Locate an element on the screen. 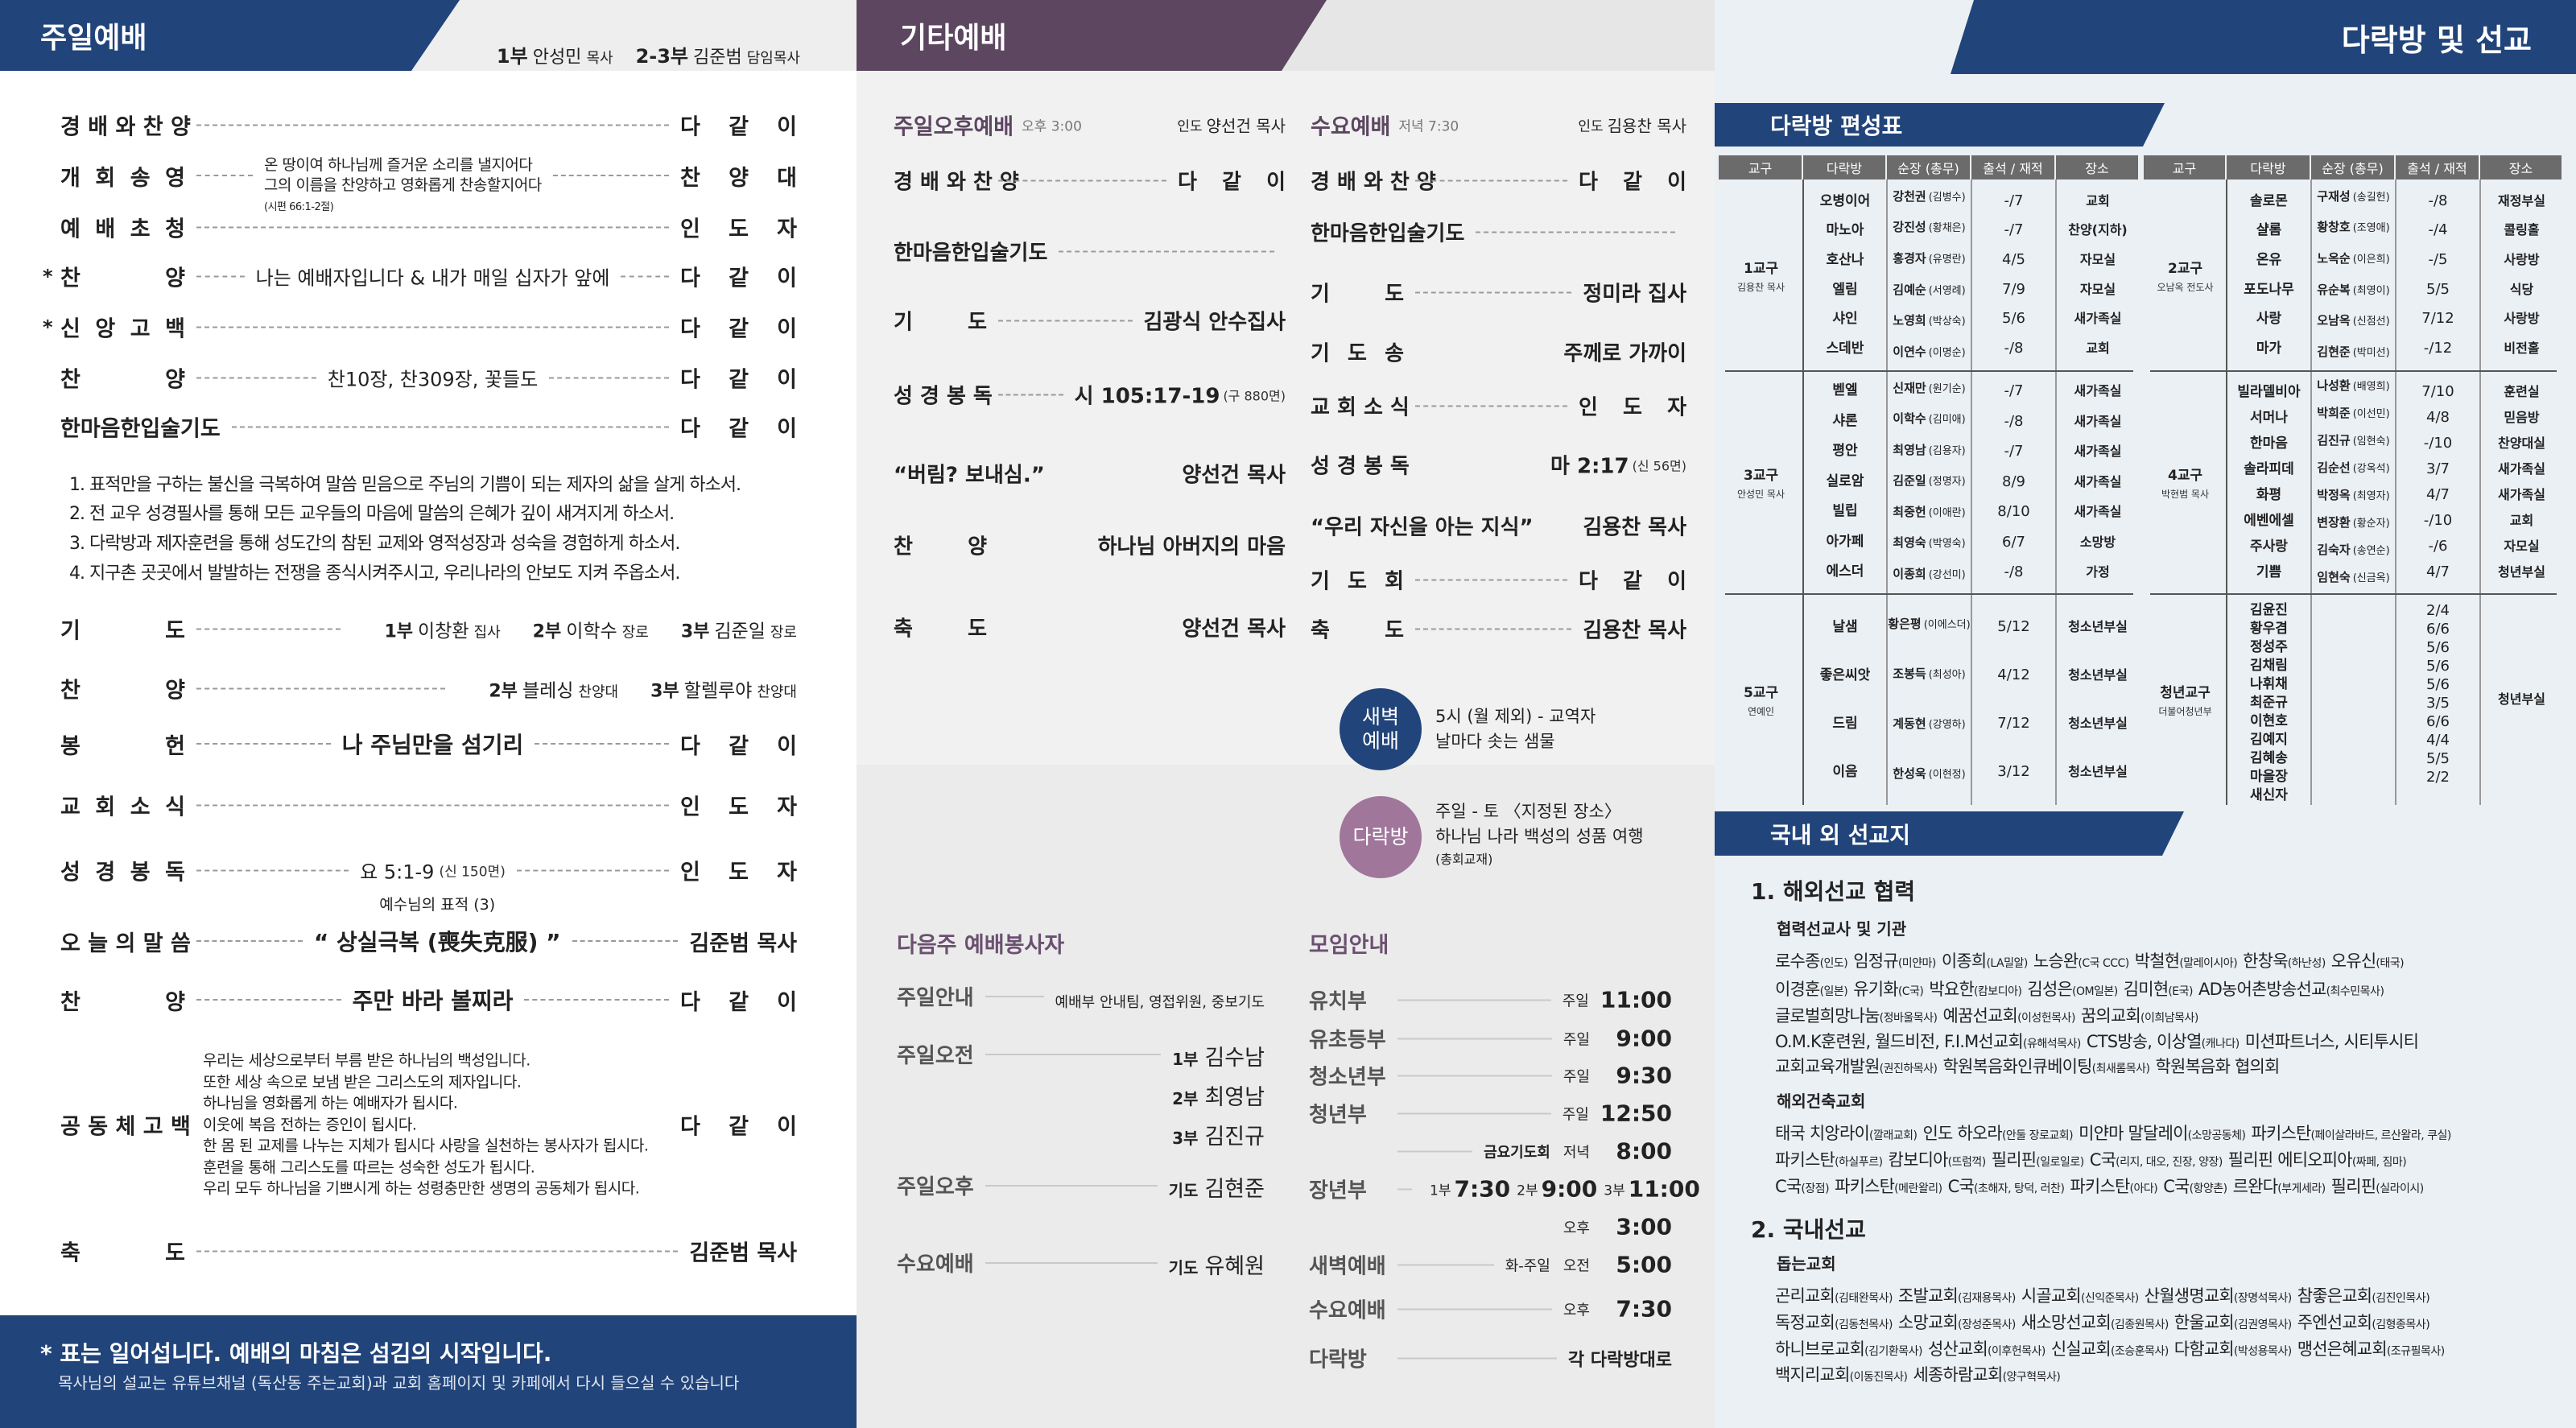 This screenshot has width=2576, height=1428. mission-detail: (메란왈리) is located at coordinates (1918, 1188).